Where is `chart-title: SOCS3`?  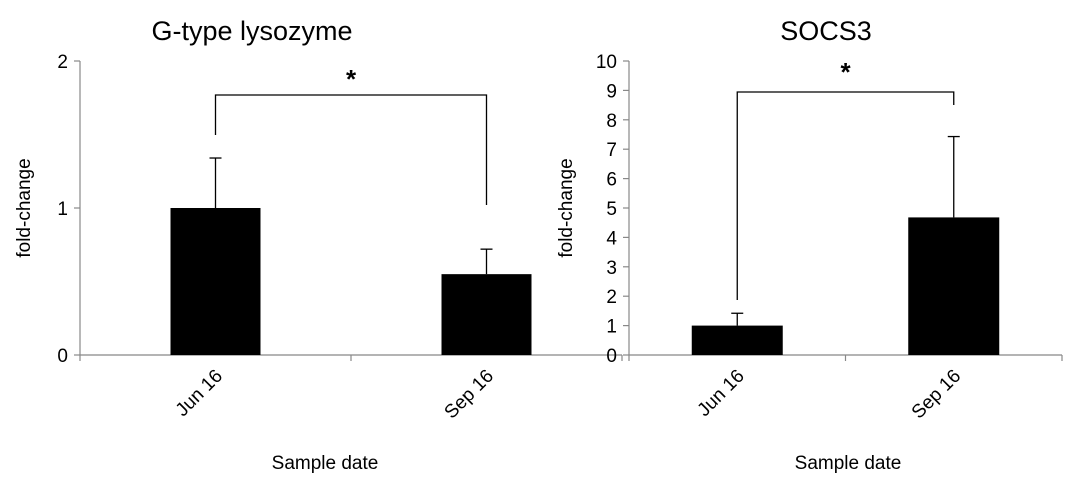
chart-title: SOCS3 is located at coordinates (826, 31).